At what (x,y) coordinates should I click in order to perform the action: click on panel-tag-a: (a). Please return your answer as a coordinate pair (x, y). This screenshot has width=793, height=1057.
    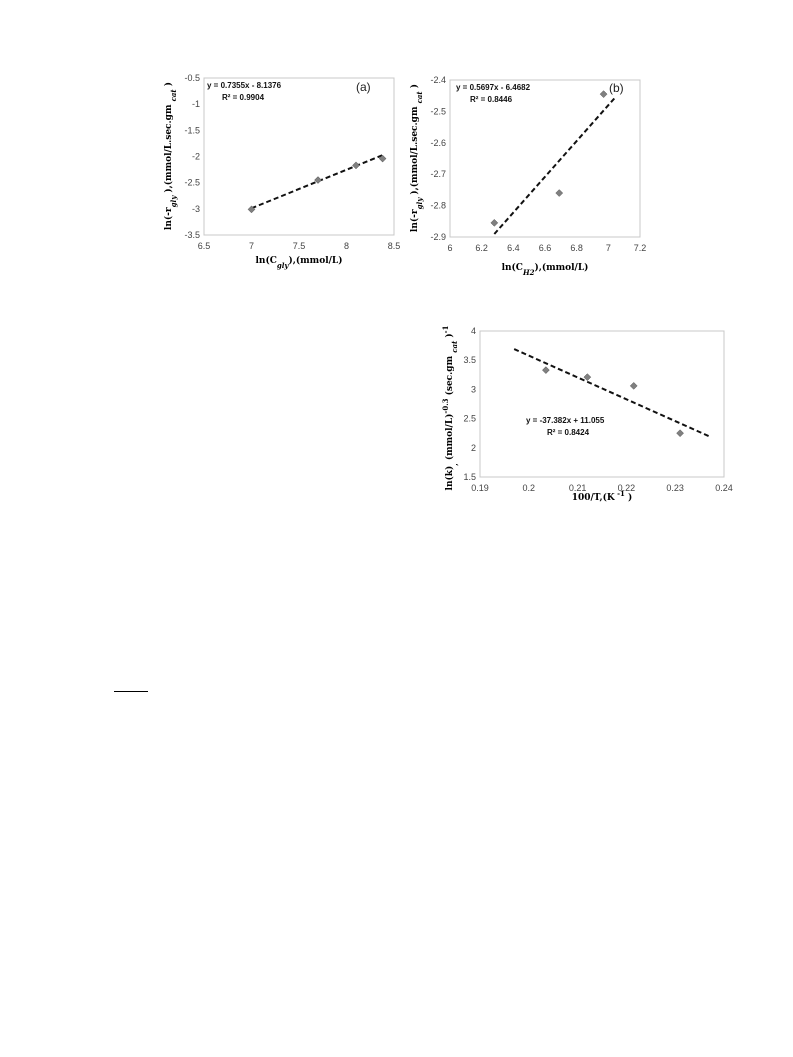
    Looking at the image, I should click on (363, 87).